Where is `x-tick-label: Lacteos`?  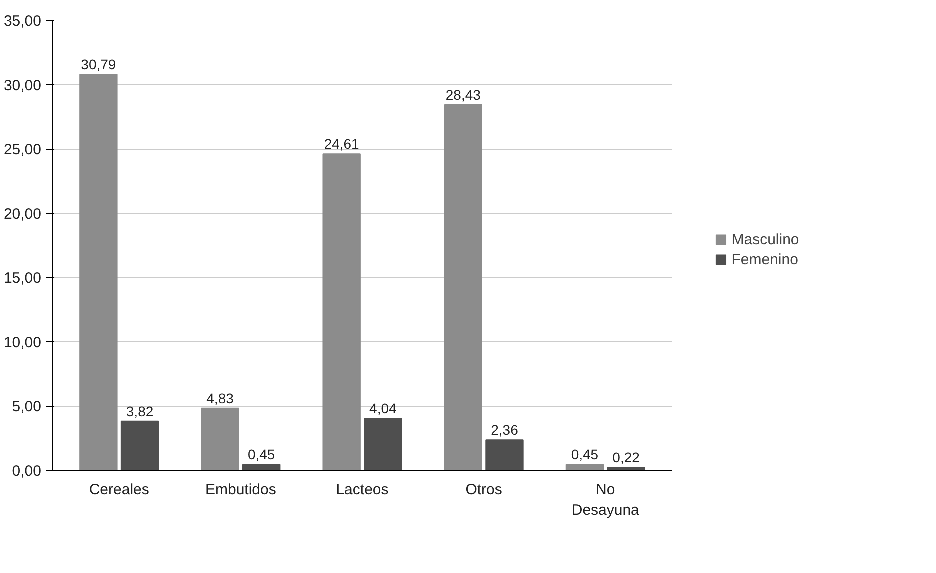 x-tick-label: Lacteos is located at coordinates (362, 490).